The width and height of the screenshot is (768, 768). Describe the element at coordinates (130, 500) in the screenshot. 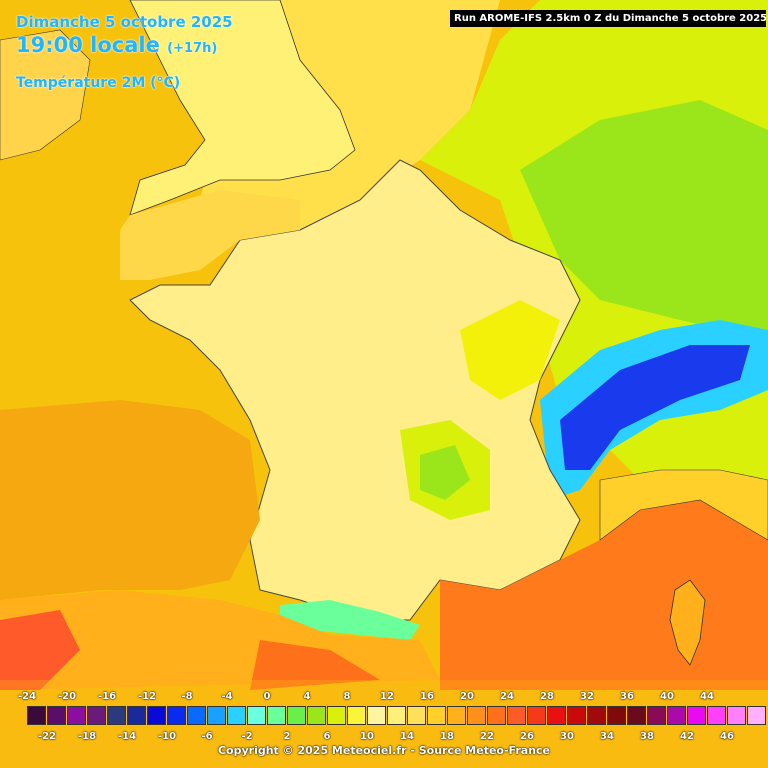

I see `bay-of-biscay` at that location.